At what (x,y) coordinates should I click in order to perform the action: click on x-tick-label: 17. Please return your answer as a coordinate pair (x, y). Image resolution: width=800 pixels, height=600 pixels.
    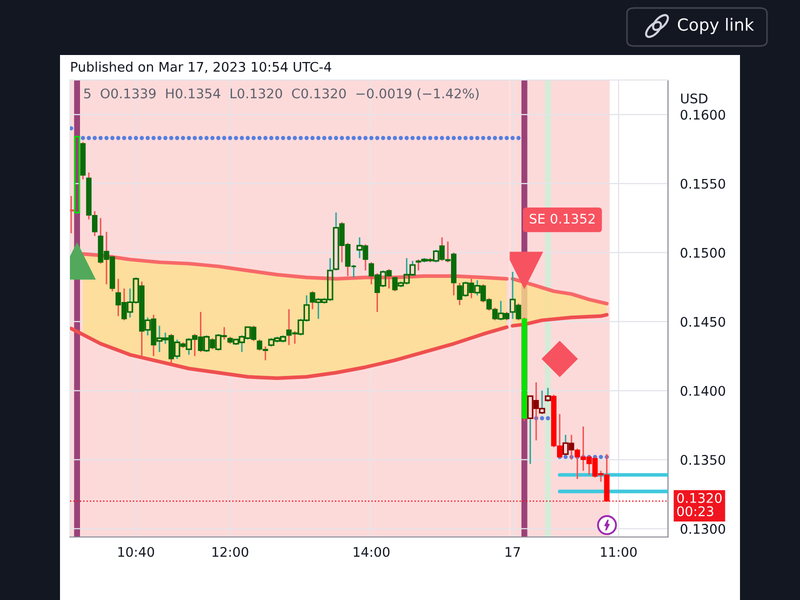
    Looking at the image, I should click on (513, 552).